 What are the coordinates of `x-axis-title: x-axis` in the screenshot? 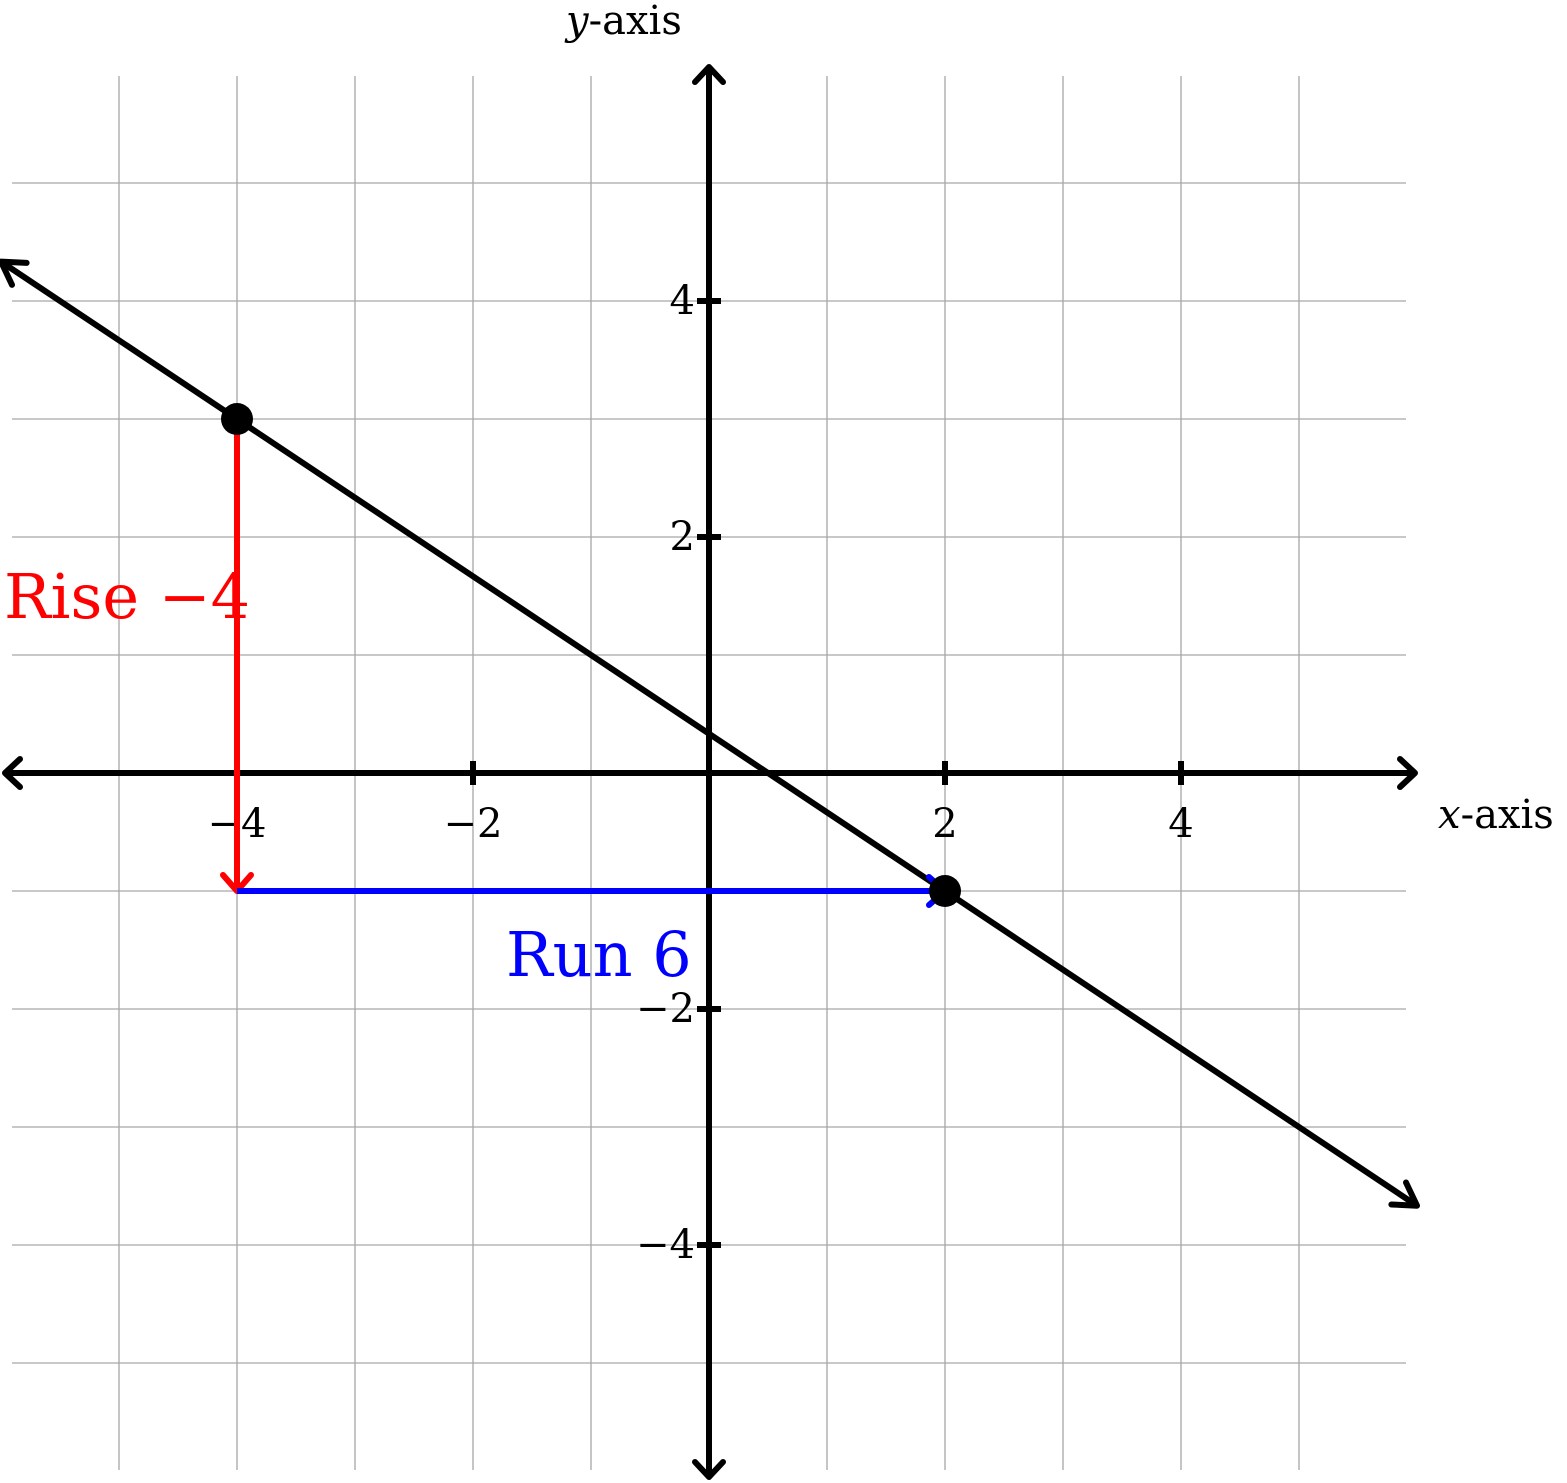 It's located at (1496, 815).